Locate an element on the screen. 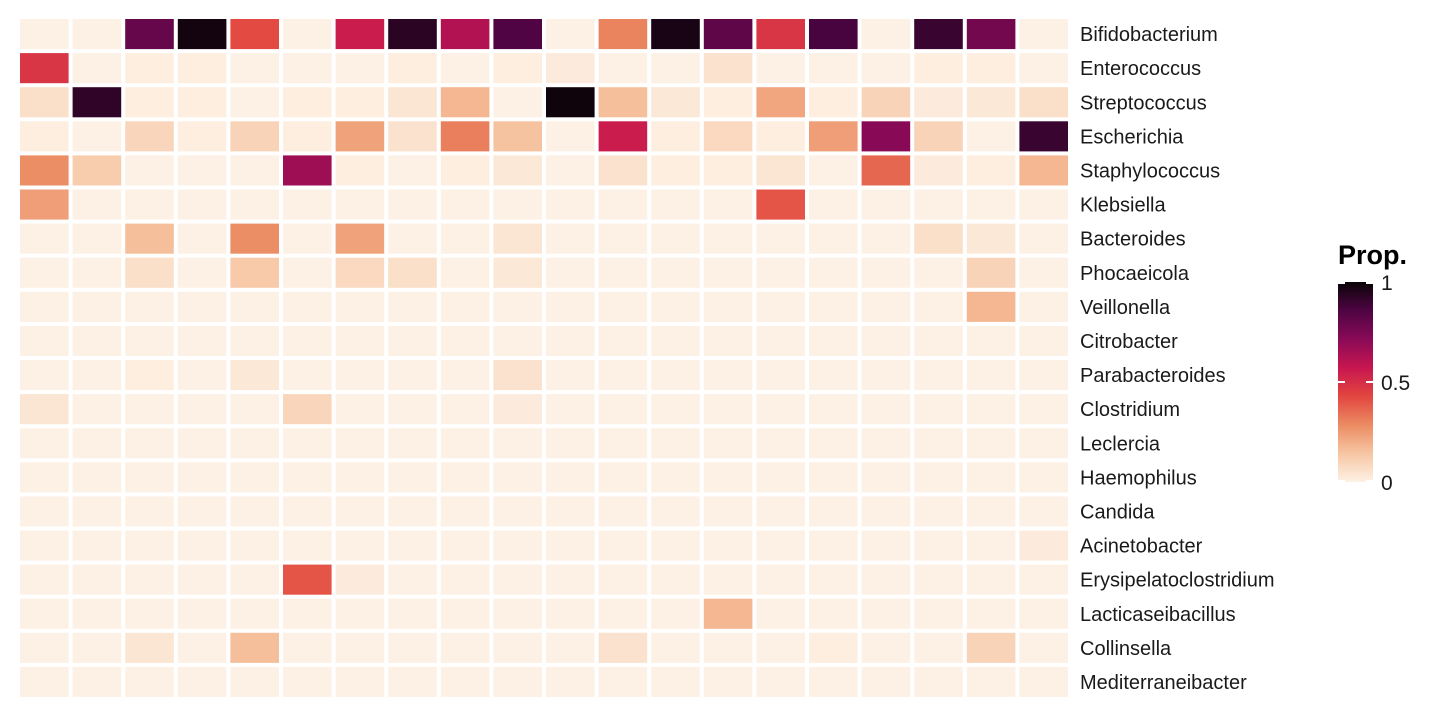  row-label: Mediterraneibacter is located at coordinates (1163, 683).